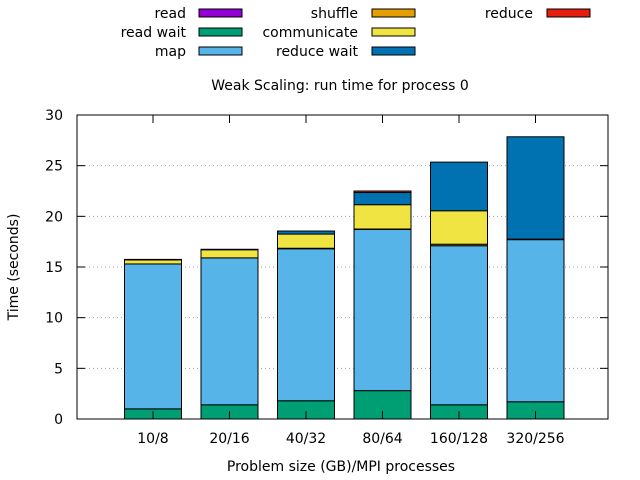 Image resolution: width=640 pixels, height=480 pixels. What do you see at coordinates (393, 32) in the screenshot?
I see `legend-swatch-communicate` at bounding box center [393, 32].